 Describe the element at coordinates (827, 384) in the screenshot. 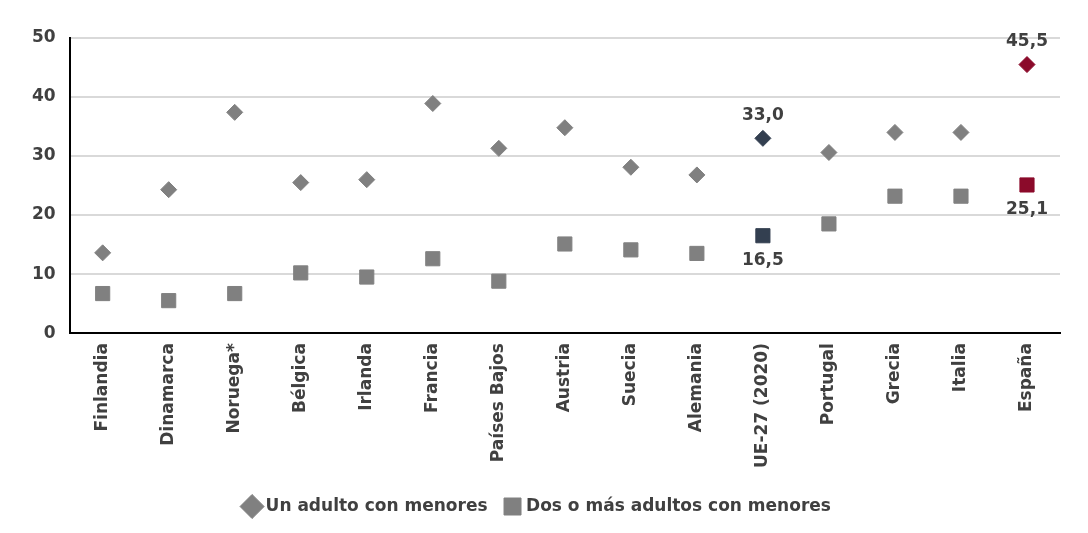

I see `x-tick-label: Portugal` at that location.